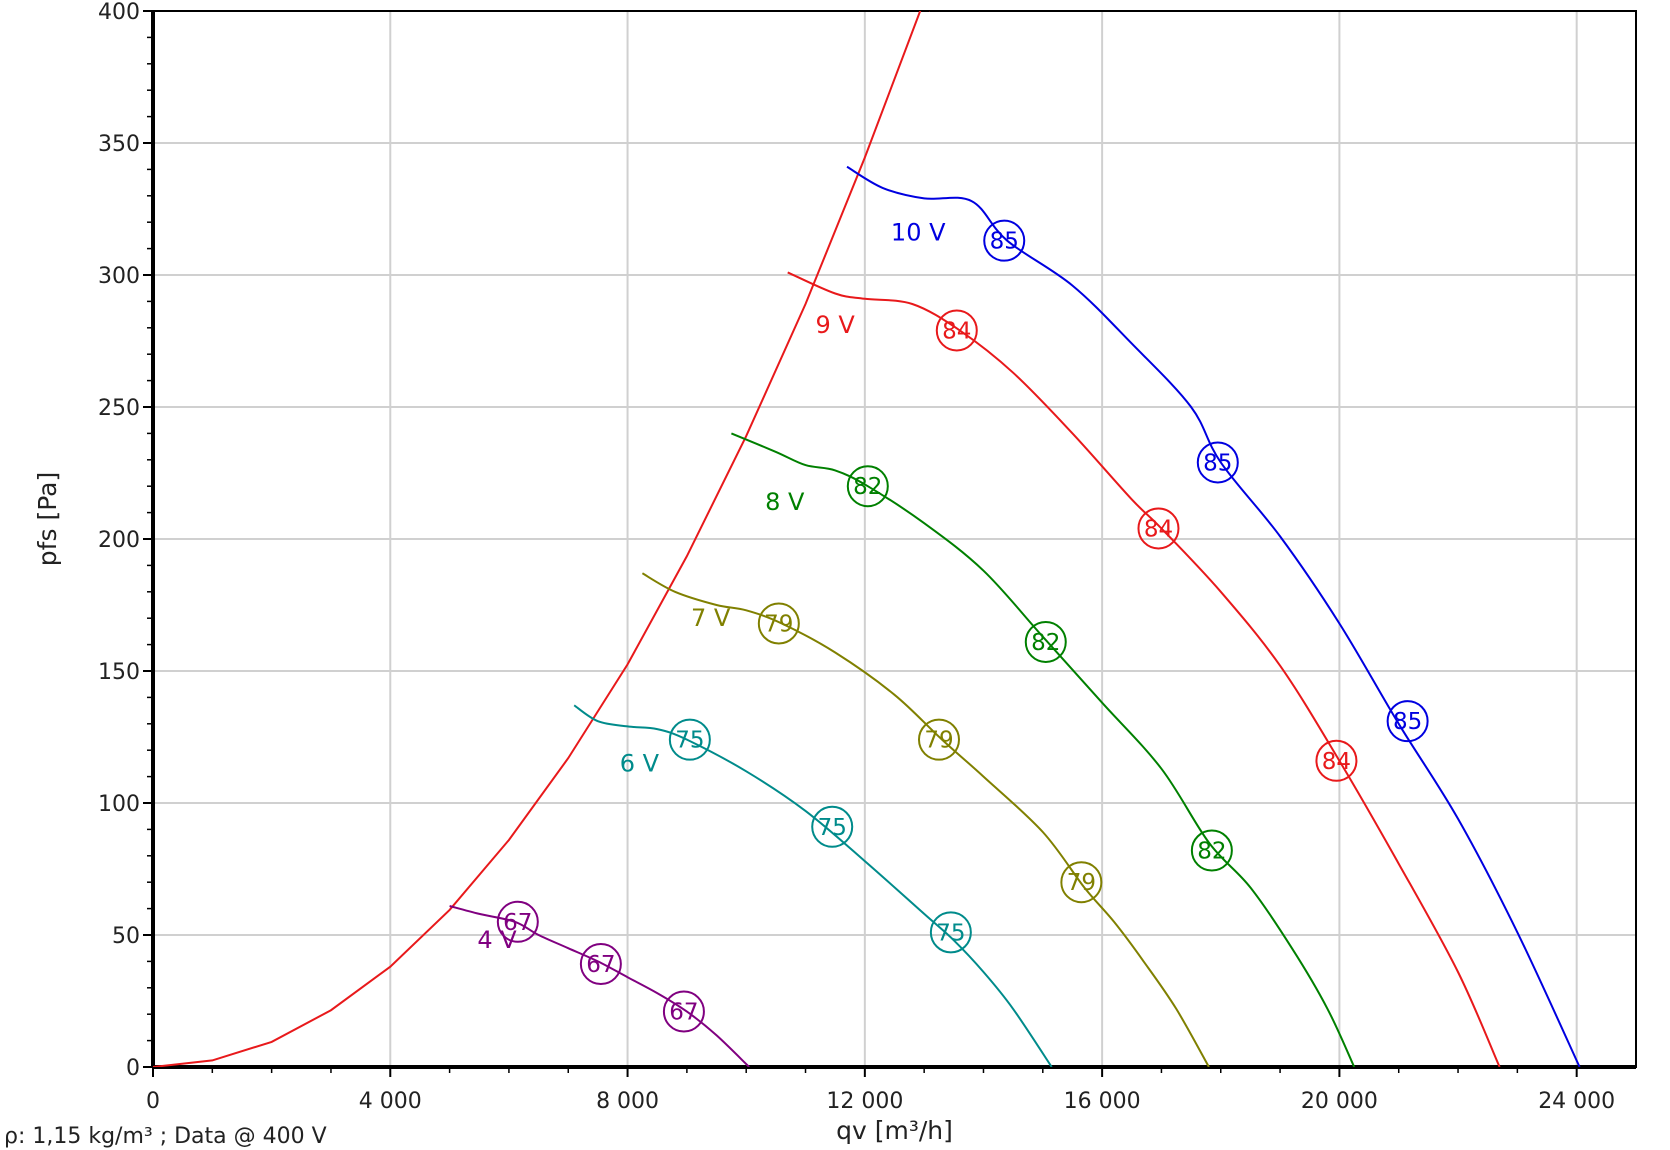 The height and width of the screenshot is (1150, 1670). I want to click on series-label-8v: 8 V, so click(785, 502).